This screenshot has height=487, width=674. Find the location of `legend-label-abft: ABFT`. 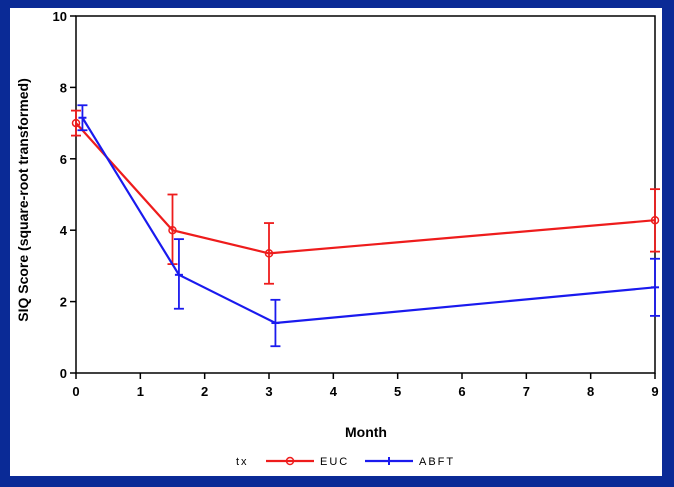

legend-label-abft: ABFT is located at coordinates (437, 462).